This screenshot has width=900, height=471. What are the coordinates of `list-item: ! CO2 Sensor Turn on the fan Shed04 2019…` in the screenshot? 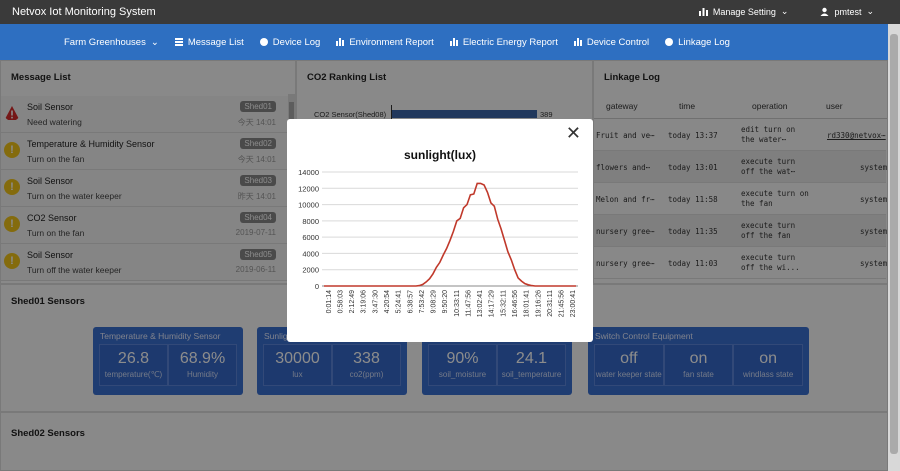 It's located at (144, 225).